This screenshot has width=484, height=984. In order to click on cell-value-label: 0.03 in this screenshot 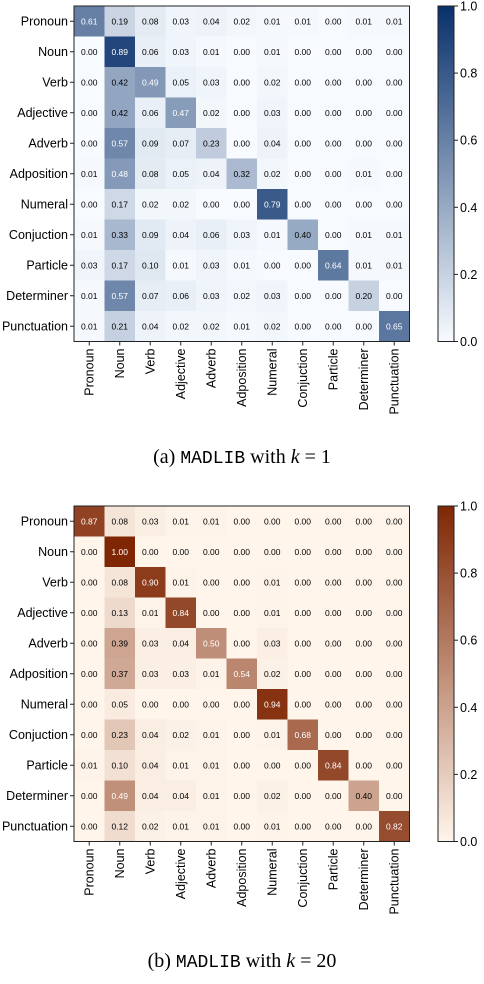, I will do `click(150, 674)`.